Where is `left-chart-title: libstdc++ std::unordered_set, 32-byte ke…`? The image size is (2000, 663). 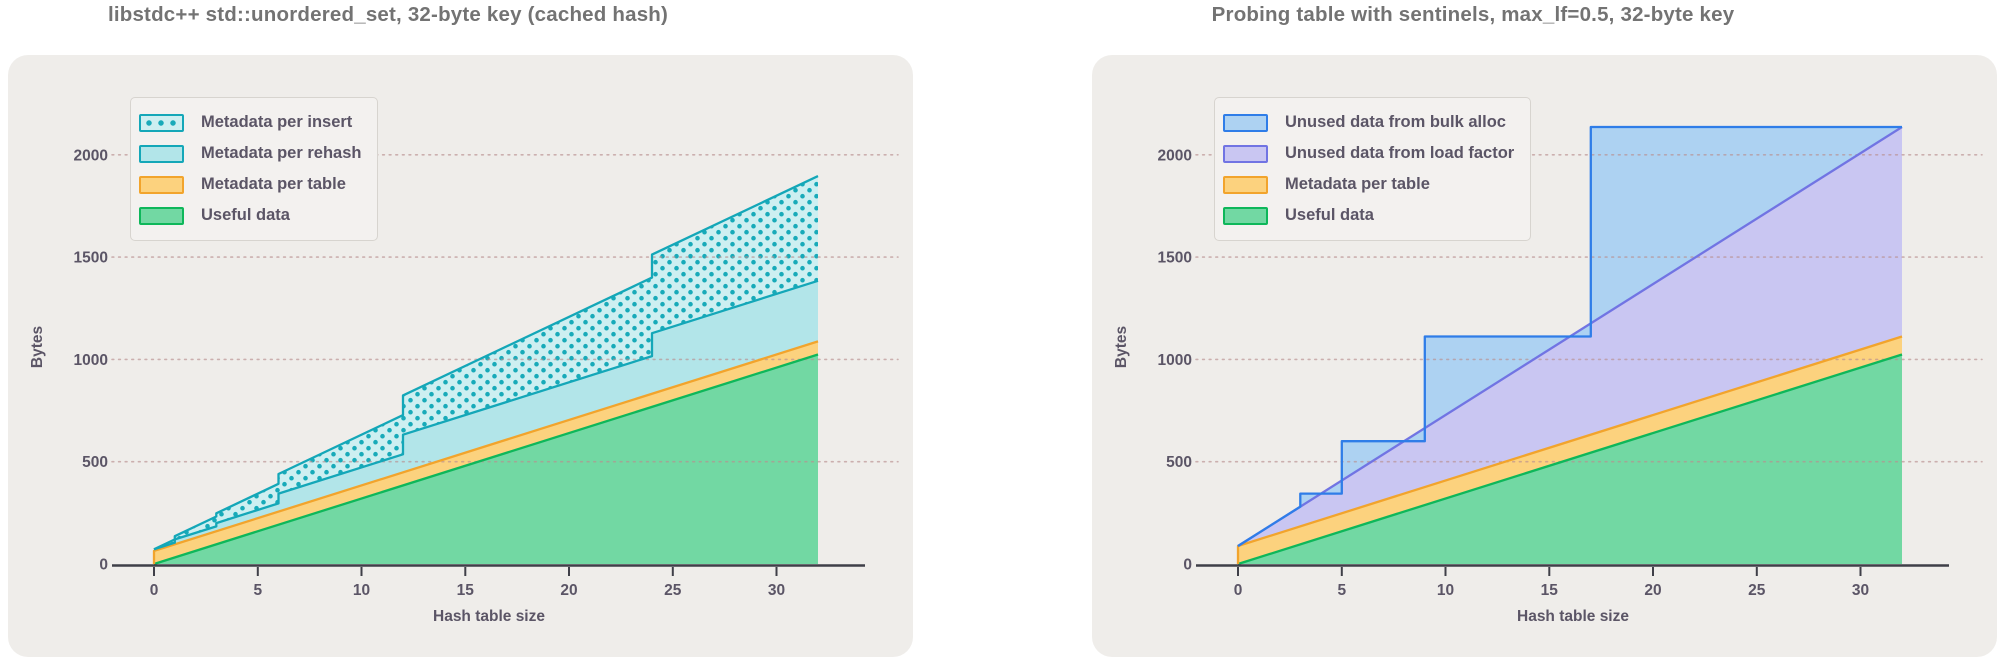
left-chart-title: libstdc++ std::unordered_set, 32-byte ke… is located at coordinates (388, 14).